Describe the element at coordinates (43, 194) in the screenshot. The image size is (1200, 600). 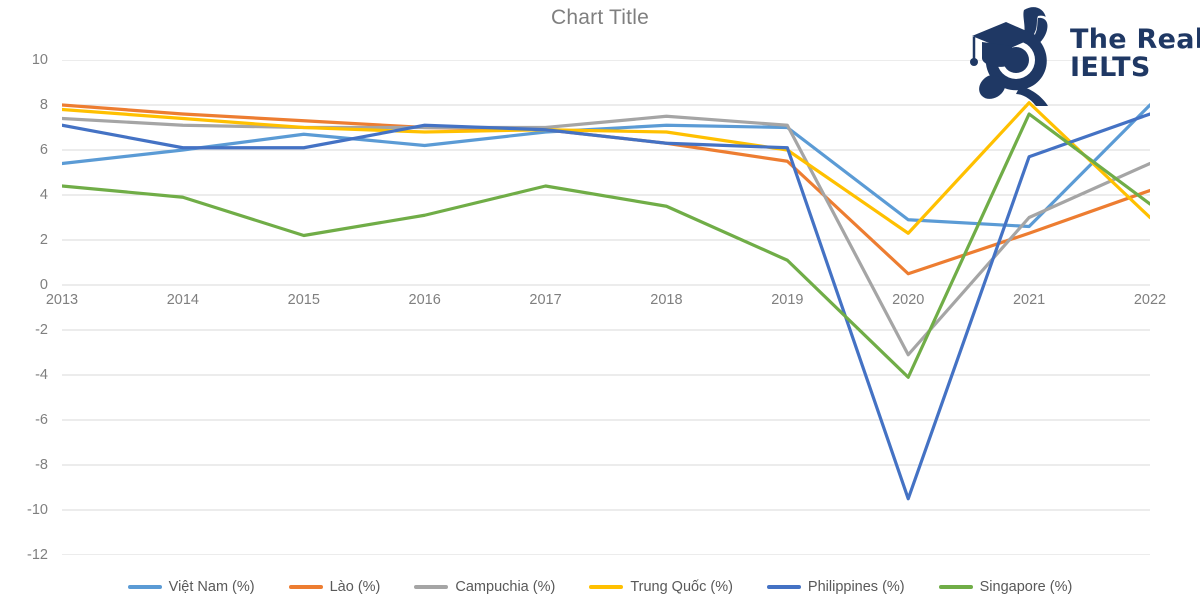
I see `y-axis-tick-label: 4` at that location.